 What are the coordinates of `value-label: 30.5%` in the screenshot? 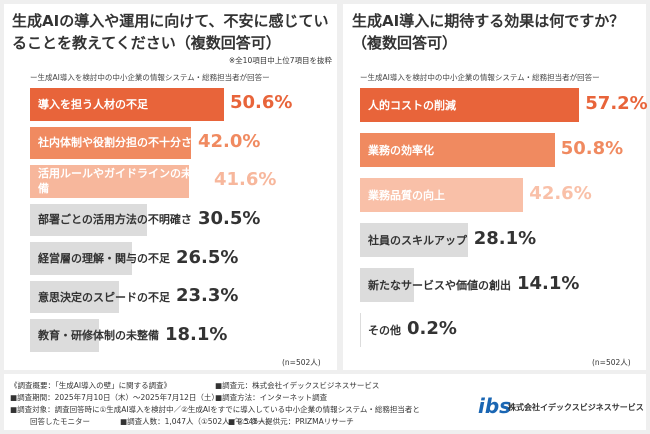 It's located at (229, 218).